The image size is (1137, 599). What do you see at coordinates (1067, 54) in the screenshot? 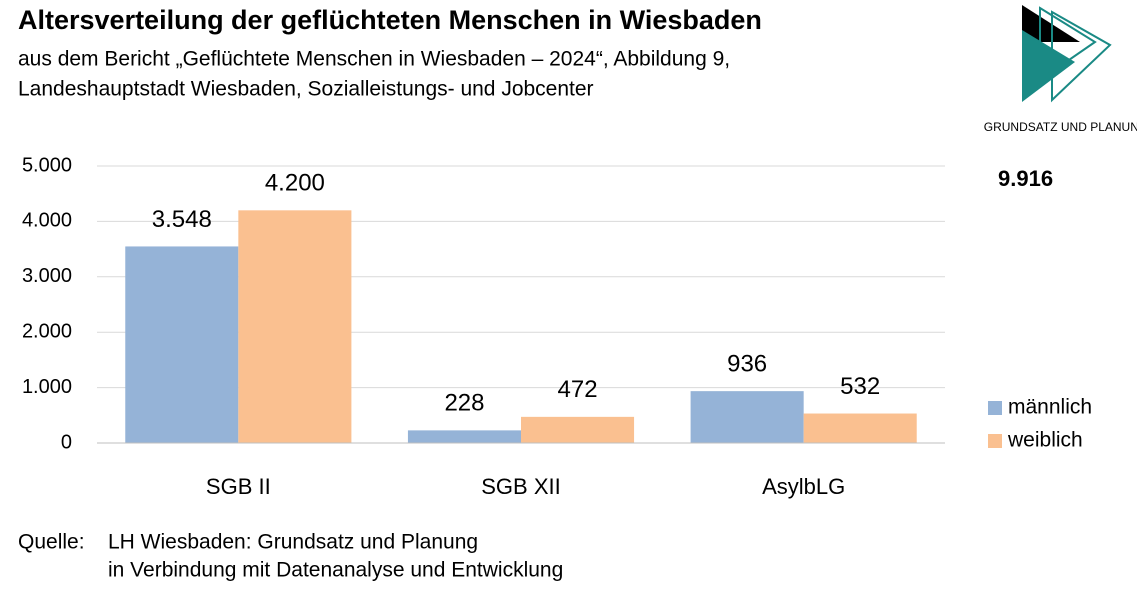
I see `logo` at bounding box center [1067, 54].